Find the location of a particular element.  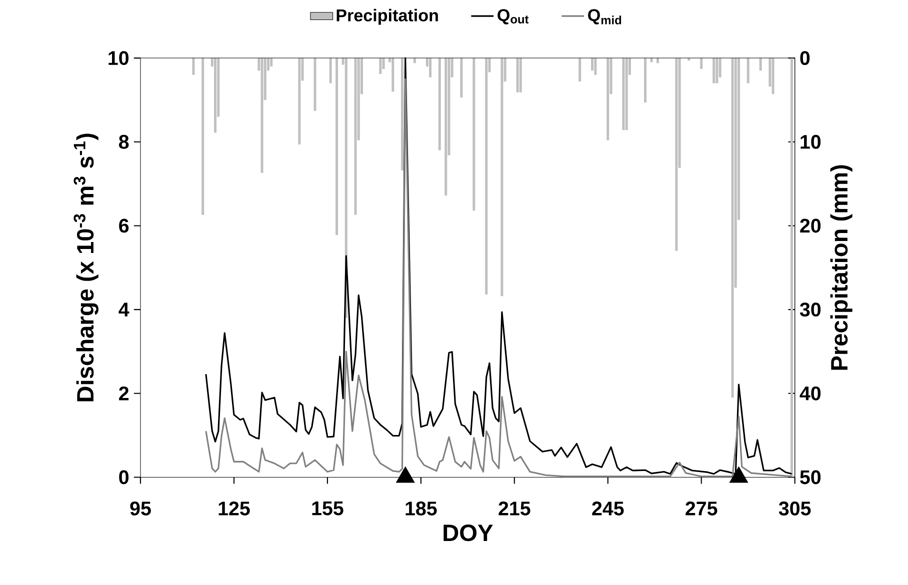

y-tick-label: 4 is located at coordinates (124, 309).